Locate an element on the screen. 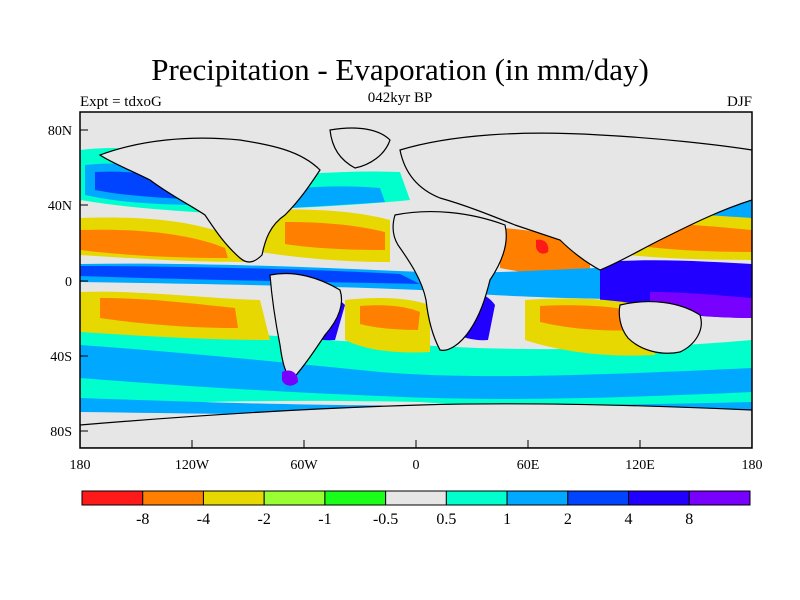  color-bar-label: 2 is located at coordinates (568, 519).